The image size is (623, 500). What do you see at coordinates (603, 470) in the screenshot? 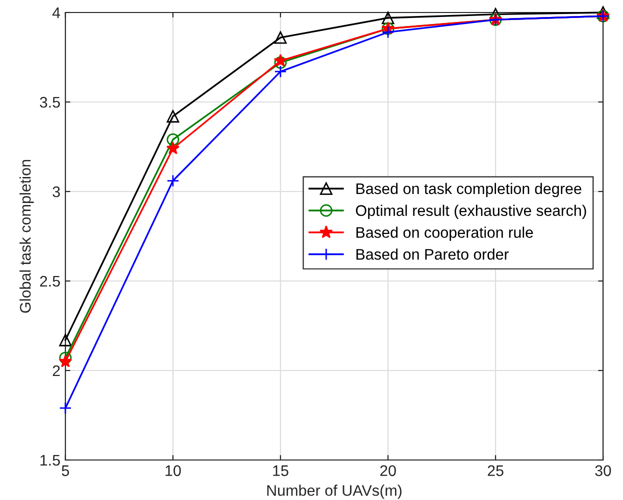
I see `x-tick-label: 30` at bounding box center [603, 470].